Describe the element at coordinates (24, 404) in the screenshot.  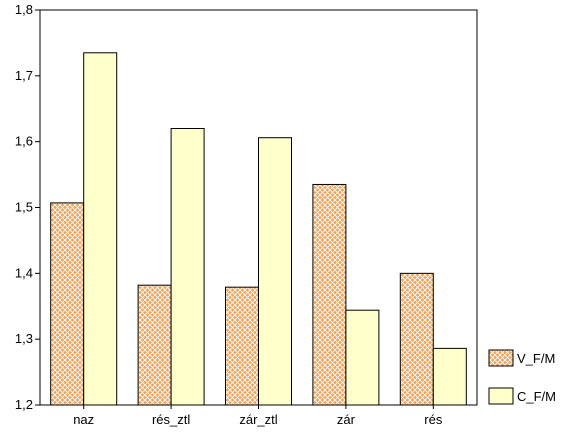
I see `y-tick-label: 1,2` at that location.